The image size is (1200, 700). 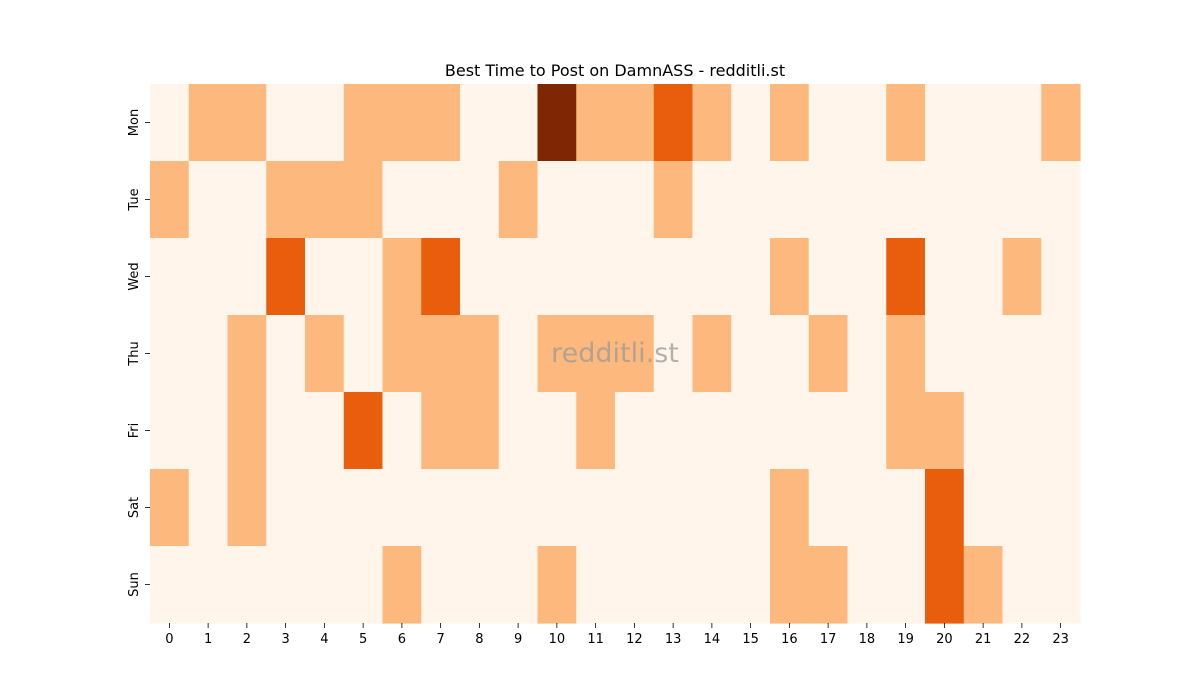 I want to click on x-tick-label: 2, so click(x=247, y=639).